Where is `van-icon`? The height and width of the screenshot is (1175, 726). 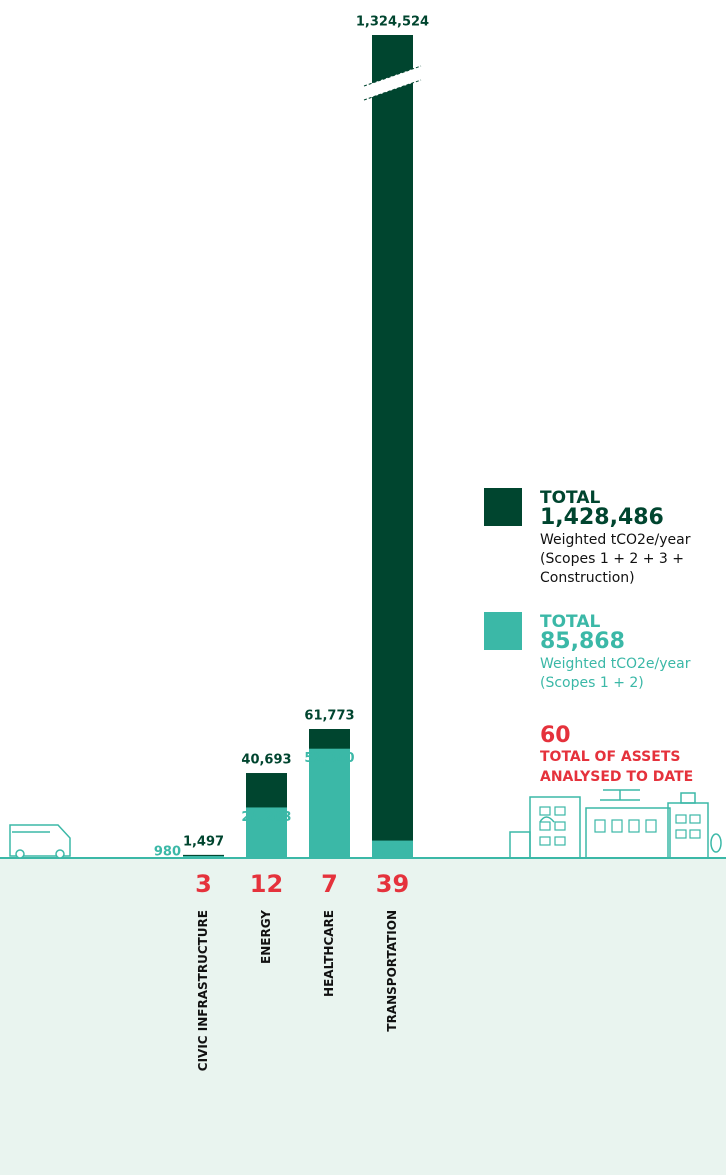 van-icon is located at coordinates (40, 841).